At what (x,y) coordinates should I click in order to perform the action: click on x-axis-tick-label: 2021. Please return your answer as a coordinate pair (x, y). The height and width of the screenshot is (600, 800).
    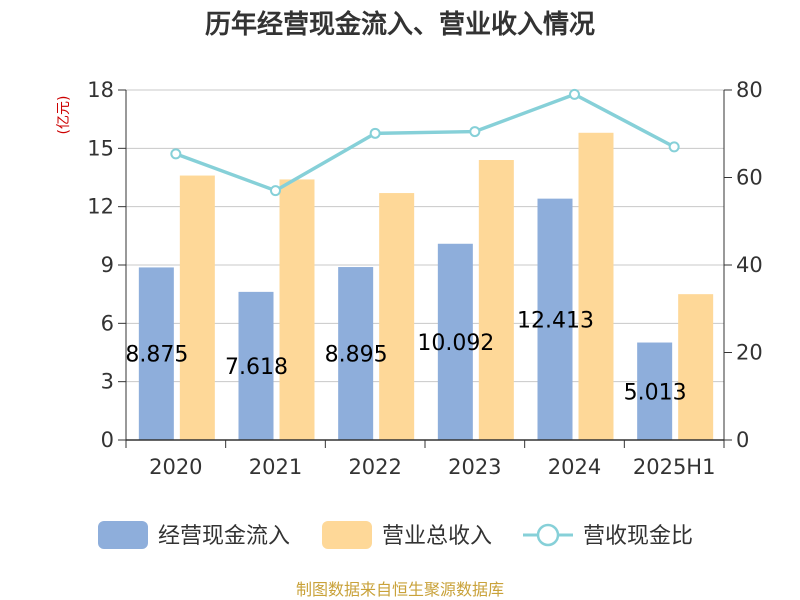
    Looking at the image, I should click on (275, 467).